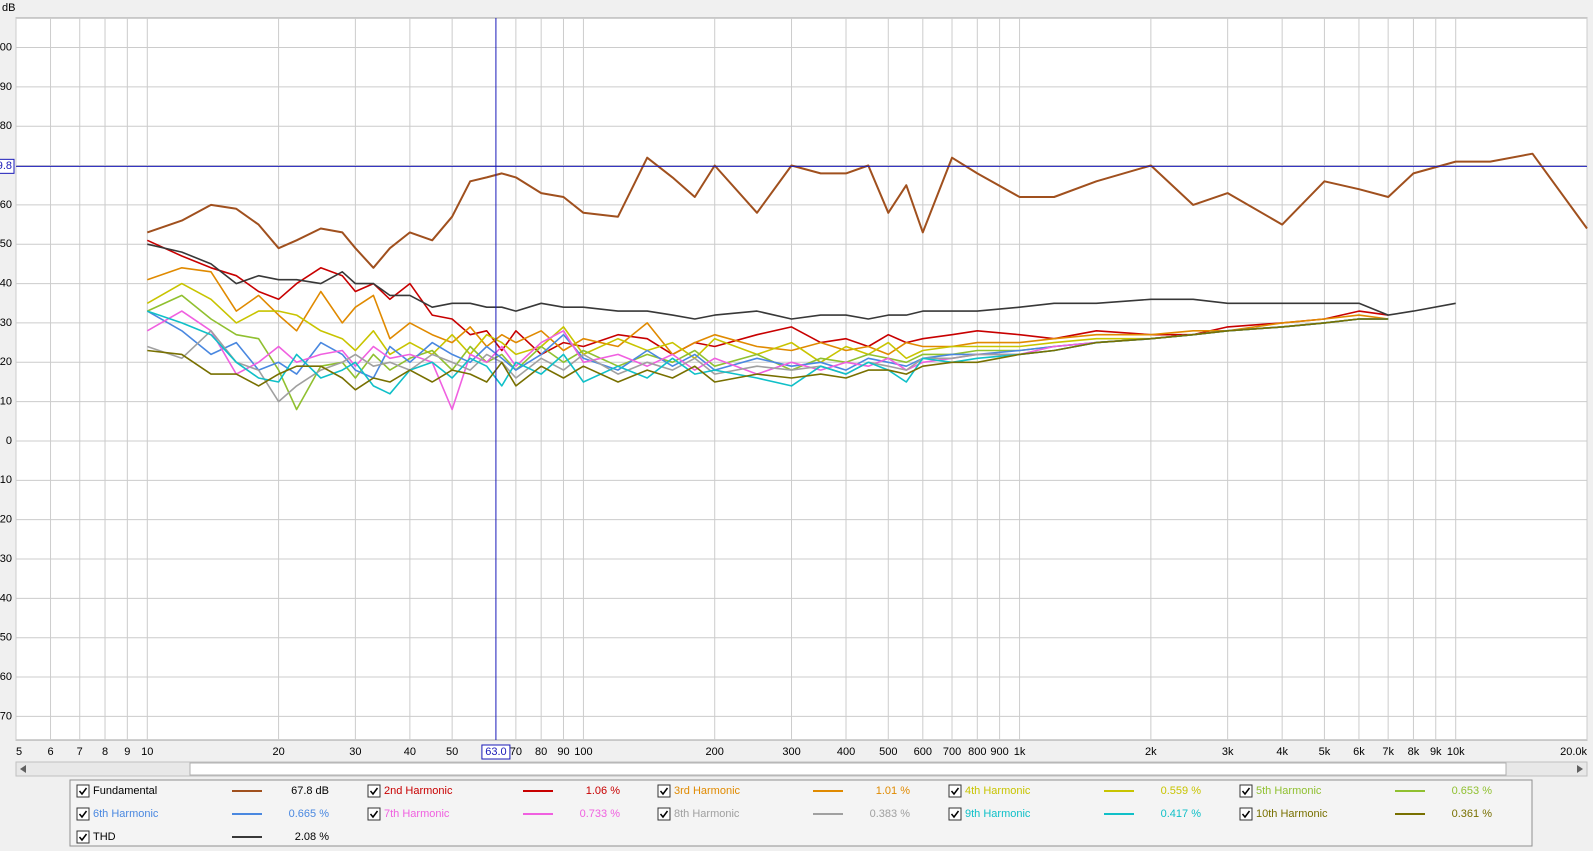 The height and width of the screenshot is (851, 1593). What do you see at coordinates (707, 814) in the screenshot?
I see `legend-name: 8th Harmonic` at bounding box center [707, 814].